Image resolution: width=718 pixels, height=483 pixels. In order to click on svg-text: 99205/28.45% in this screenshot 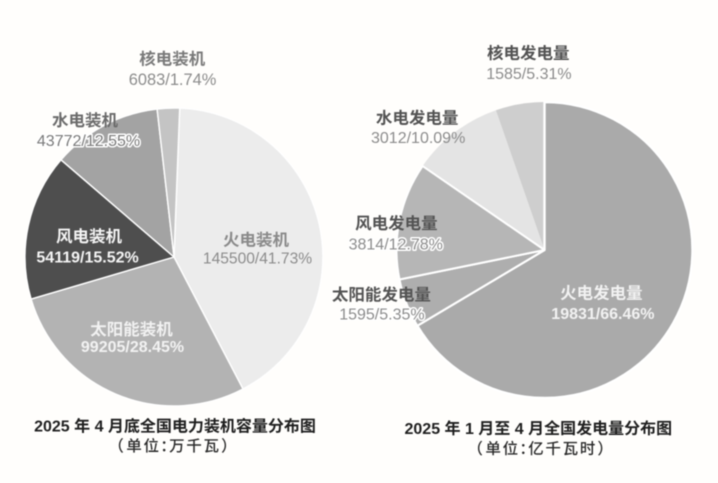, I will do `click(132, 347)`.